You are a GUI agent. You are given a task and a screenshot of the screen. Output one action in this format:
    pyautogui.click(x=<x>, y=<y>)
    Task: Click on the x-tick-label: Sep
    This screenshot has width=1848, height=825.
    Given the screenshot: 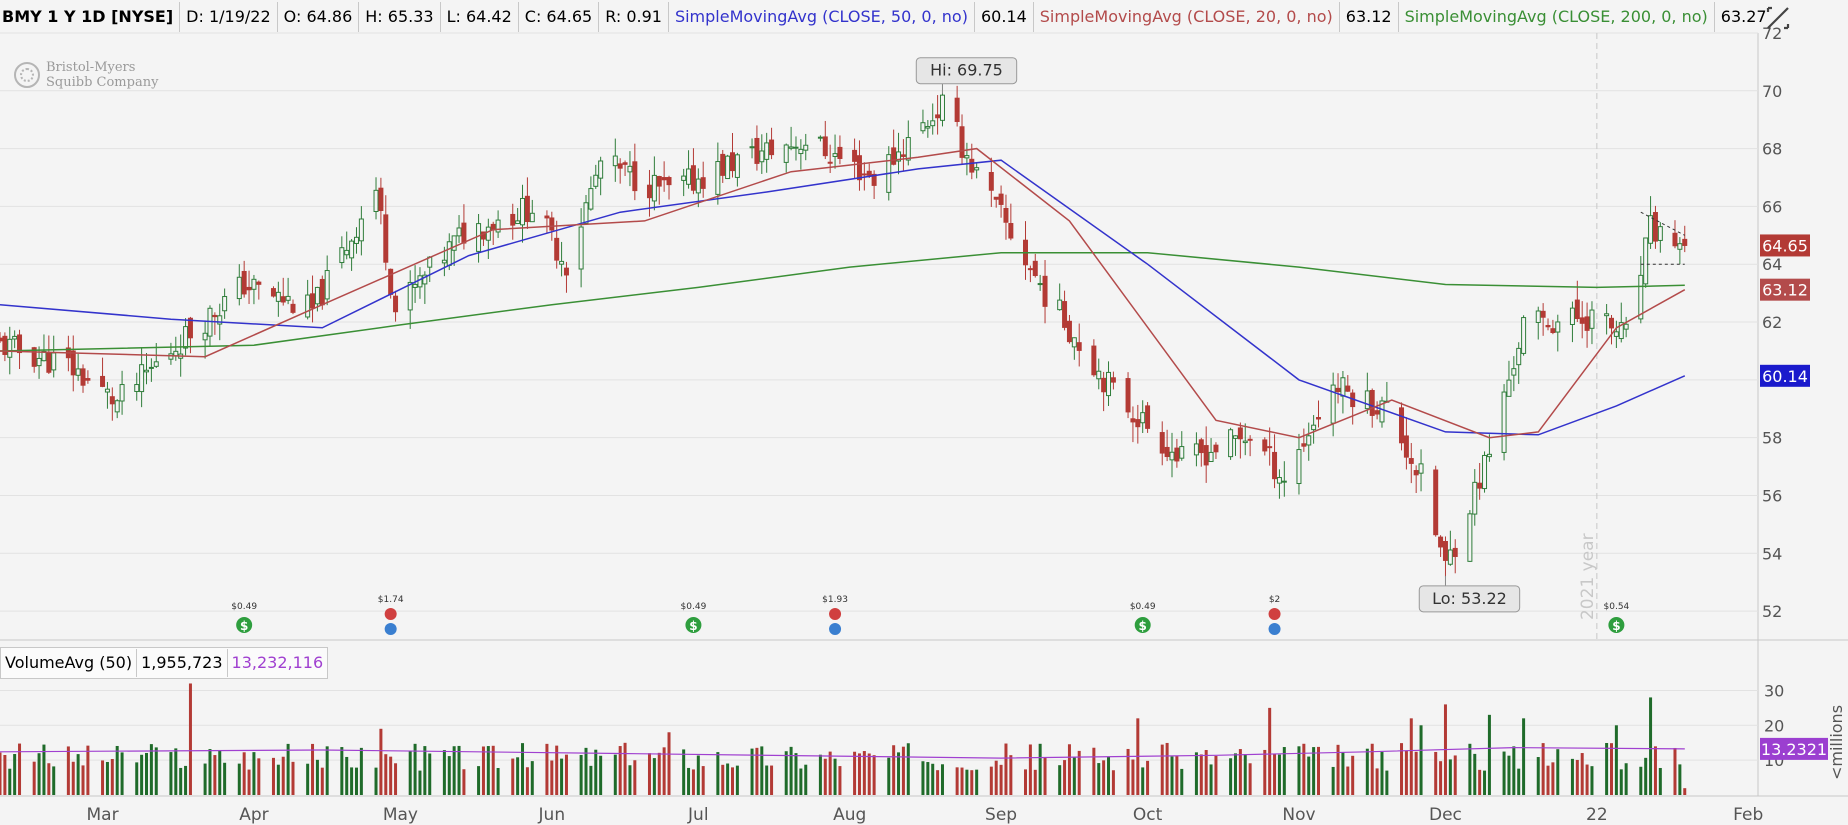 What is the action you would take?
    pyautogui.click(x=1001, y=815)
    